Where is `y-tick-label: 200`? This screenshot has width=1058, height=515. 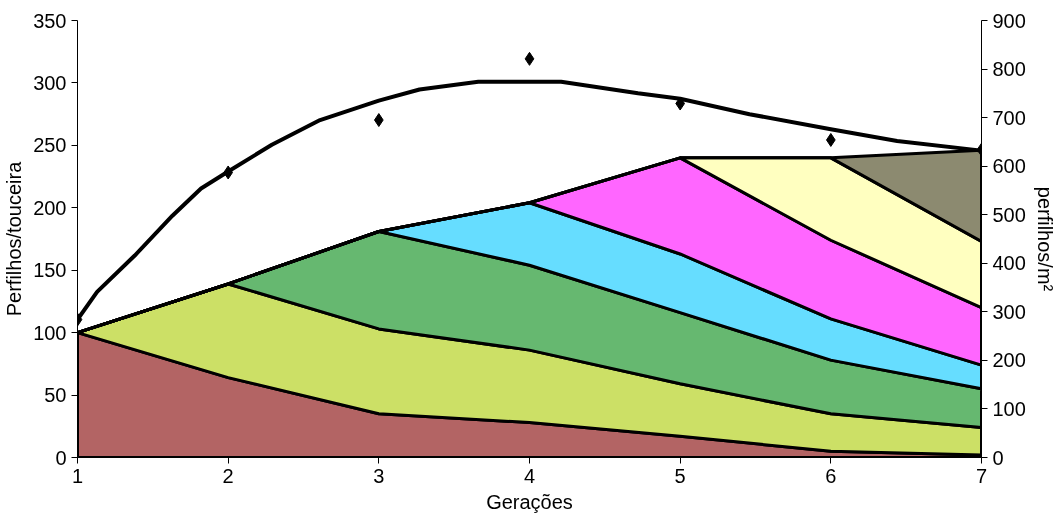 y-tick-label: 200 is located at coordinates (50, 207).